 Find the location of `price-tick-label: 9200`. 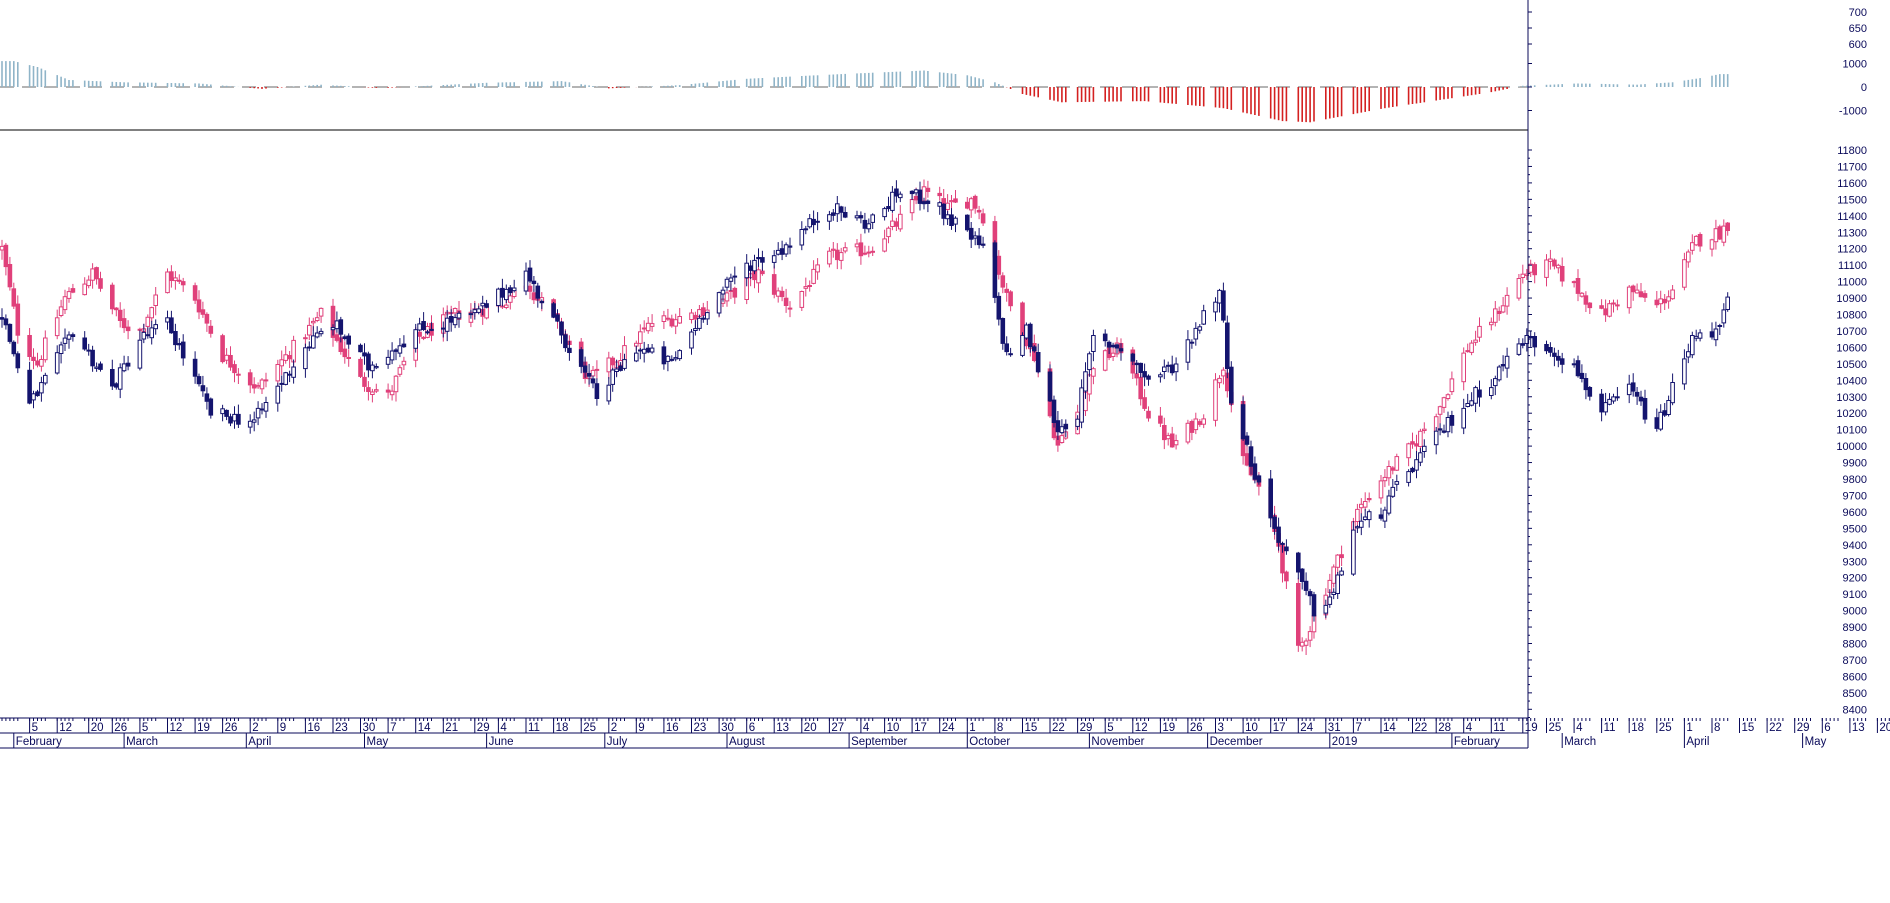

price-tick-label: 9200 is located at coordinates (1855, 579).